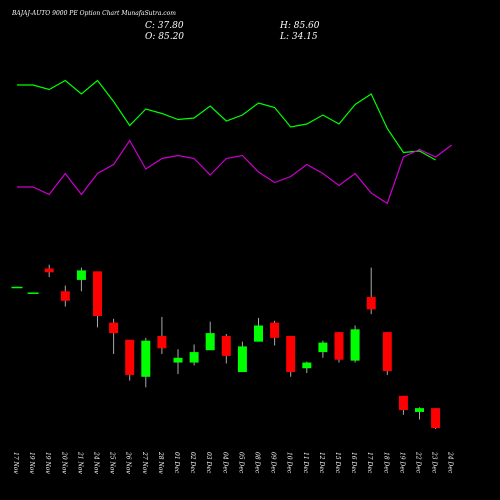 This screenshot has height=500, width=500. What do you see at coordinates (385, 463) in the screenshot?
I see `x-tick-label: 18 Dec` at bounding box center [385, 463].